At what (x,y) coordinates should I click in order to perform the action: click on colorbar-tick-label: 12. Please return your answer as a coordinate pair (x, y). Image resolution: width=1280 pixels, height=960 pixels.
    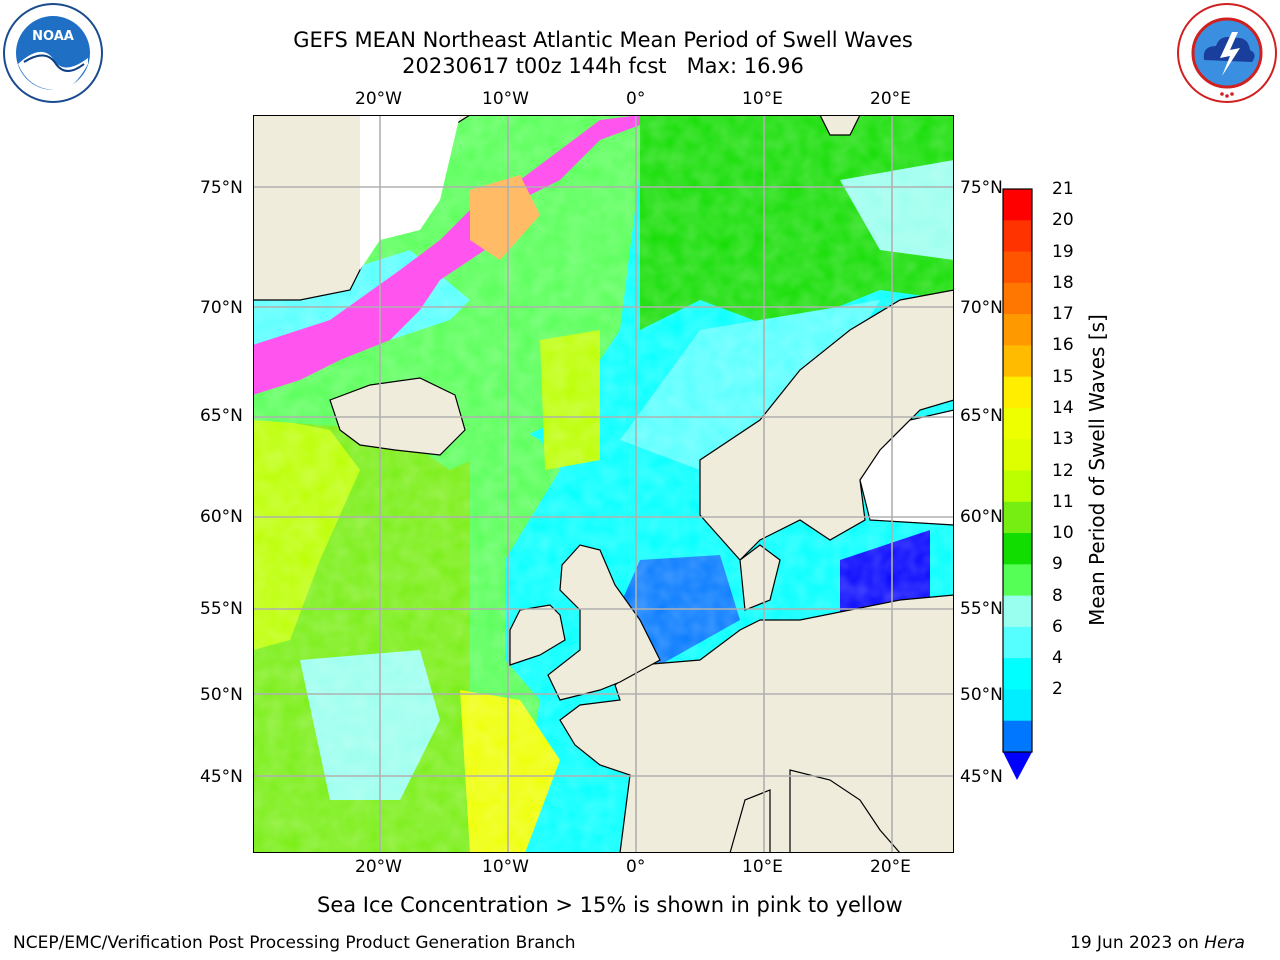
    Looking at the image, I should click on (1063, 470).